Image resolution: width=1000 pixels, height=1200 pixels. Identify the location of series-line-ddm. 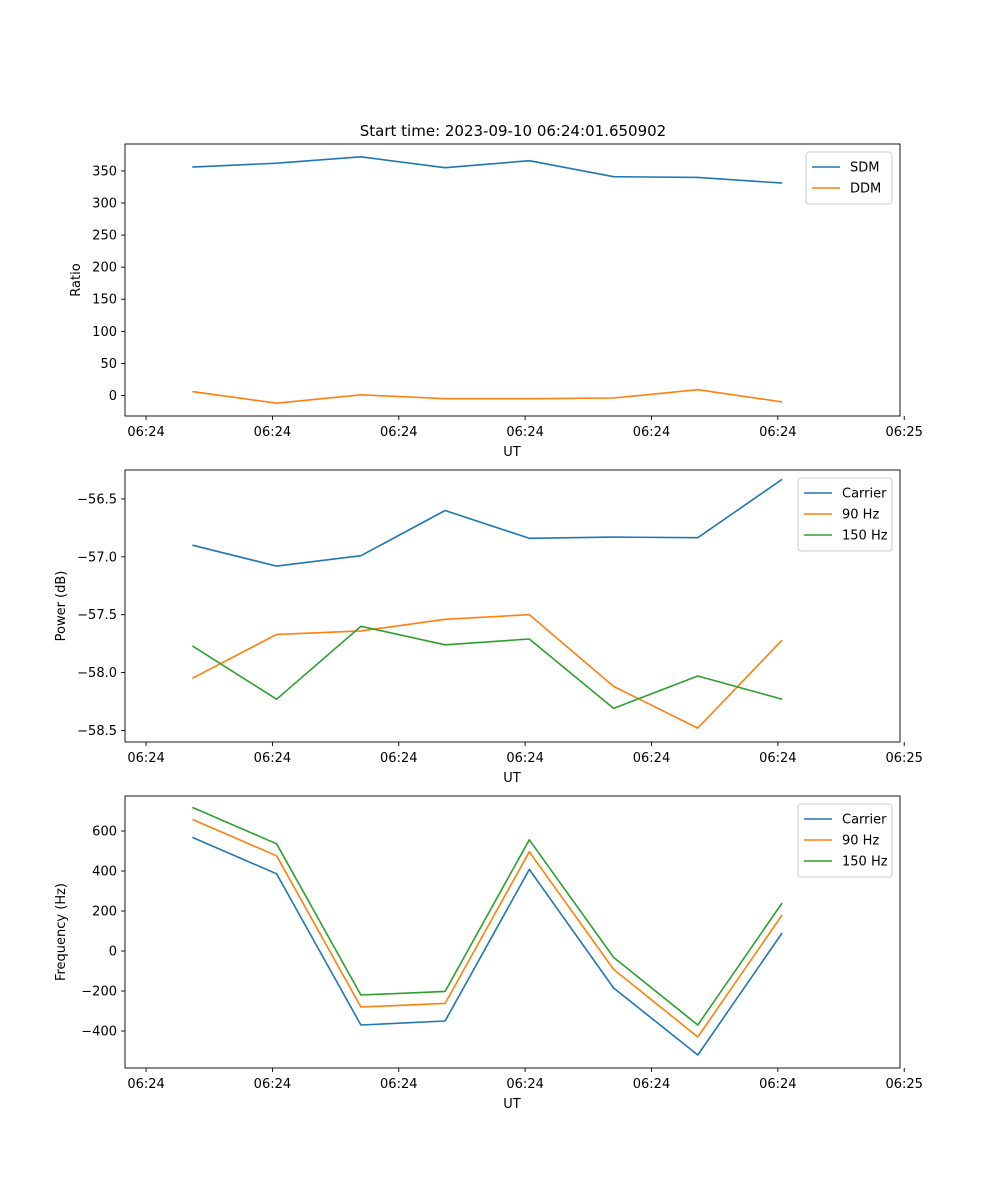
(487, 396).